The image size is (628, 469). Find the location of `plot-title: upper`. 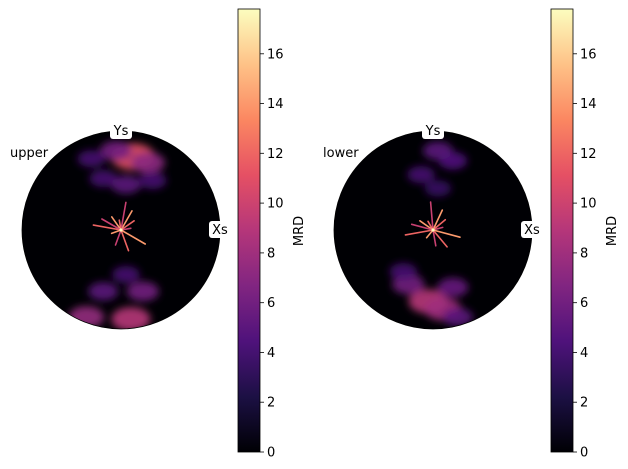

plot-title: upper is located at coordinates (29, 153).